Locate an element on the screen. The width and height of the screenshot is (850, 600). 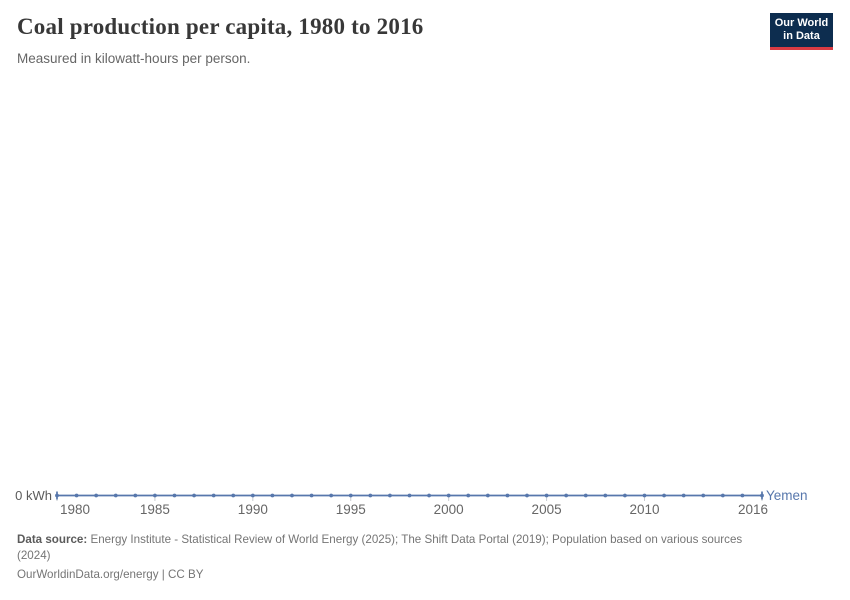
x-tick-label-1980: 1980 is located at coordinates (75, 509).